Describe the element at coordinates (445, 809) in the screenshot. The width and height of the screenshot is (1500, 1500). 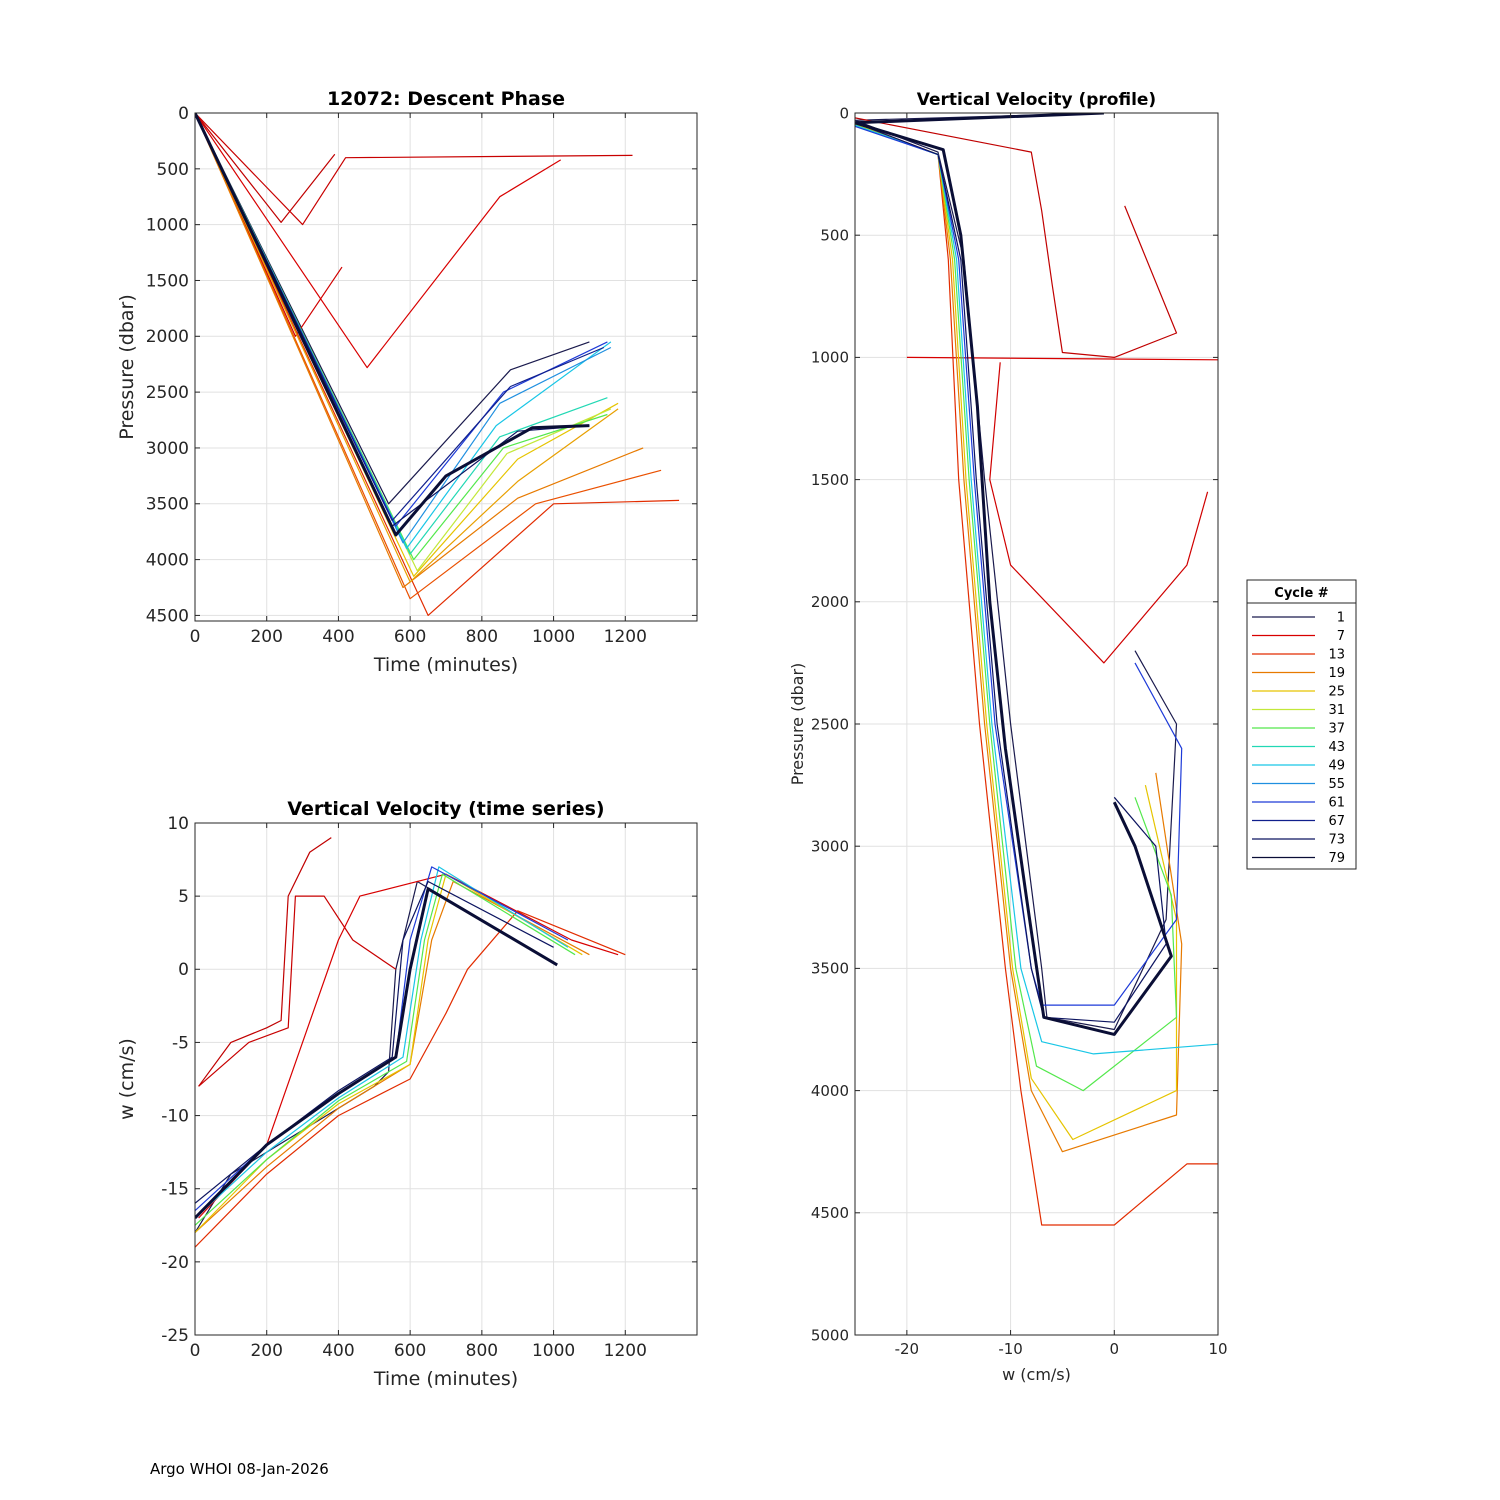
I see `chart-title: Vertical Velocity (time series)` at that location.